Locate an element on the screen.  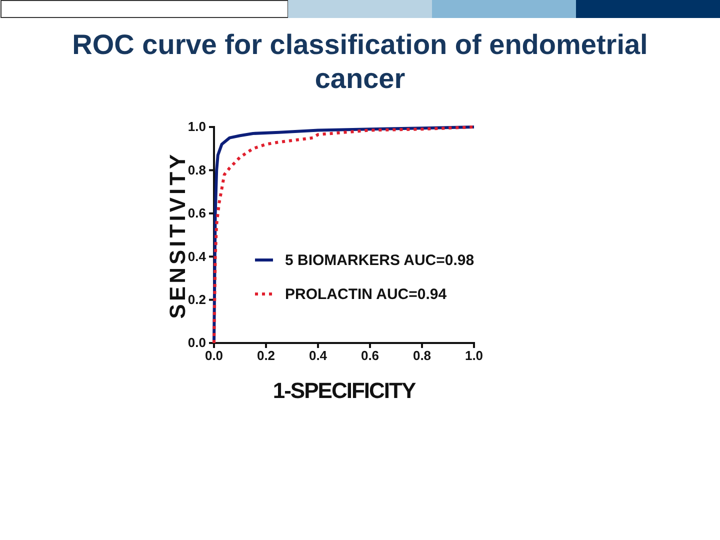
y-tick-label: 0.8 is located at coordinates (197, 170).